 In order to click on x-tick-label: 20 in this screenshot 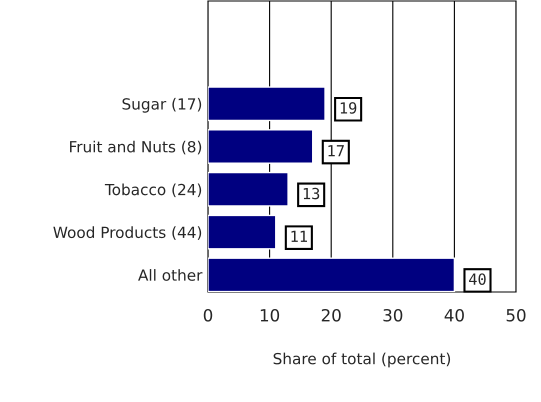, I will do `click(331, 315)`.